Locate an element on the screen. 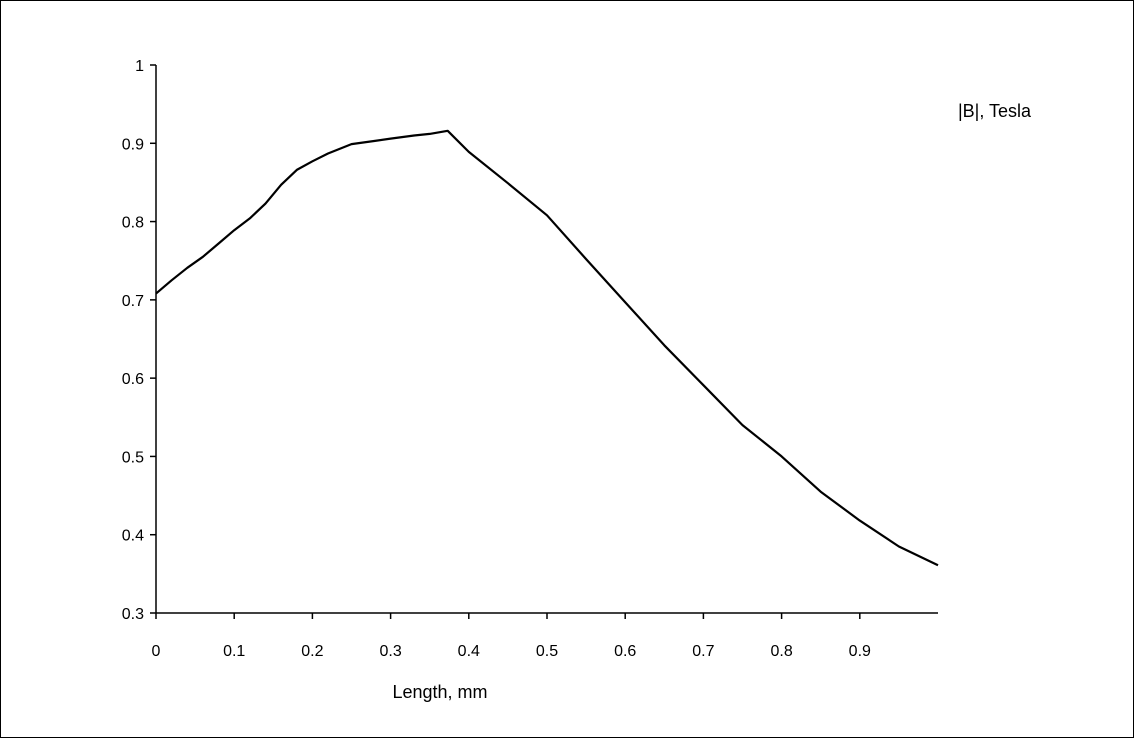 This screenshot has height=742, width=1134. y-tick-label: 0.7 is located at coordinates (133, 301).